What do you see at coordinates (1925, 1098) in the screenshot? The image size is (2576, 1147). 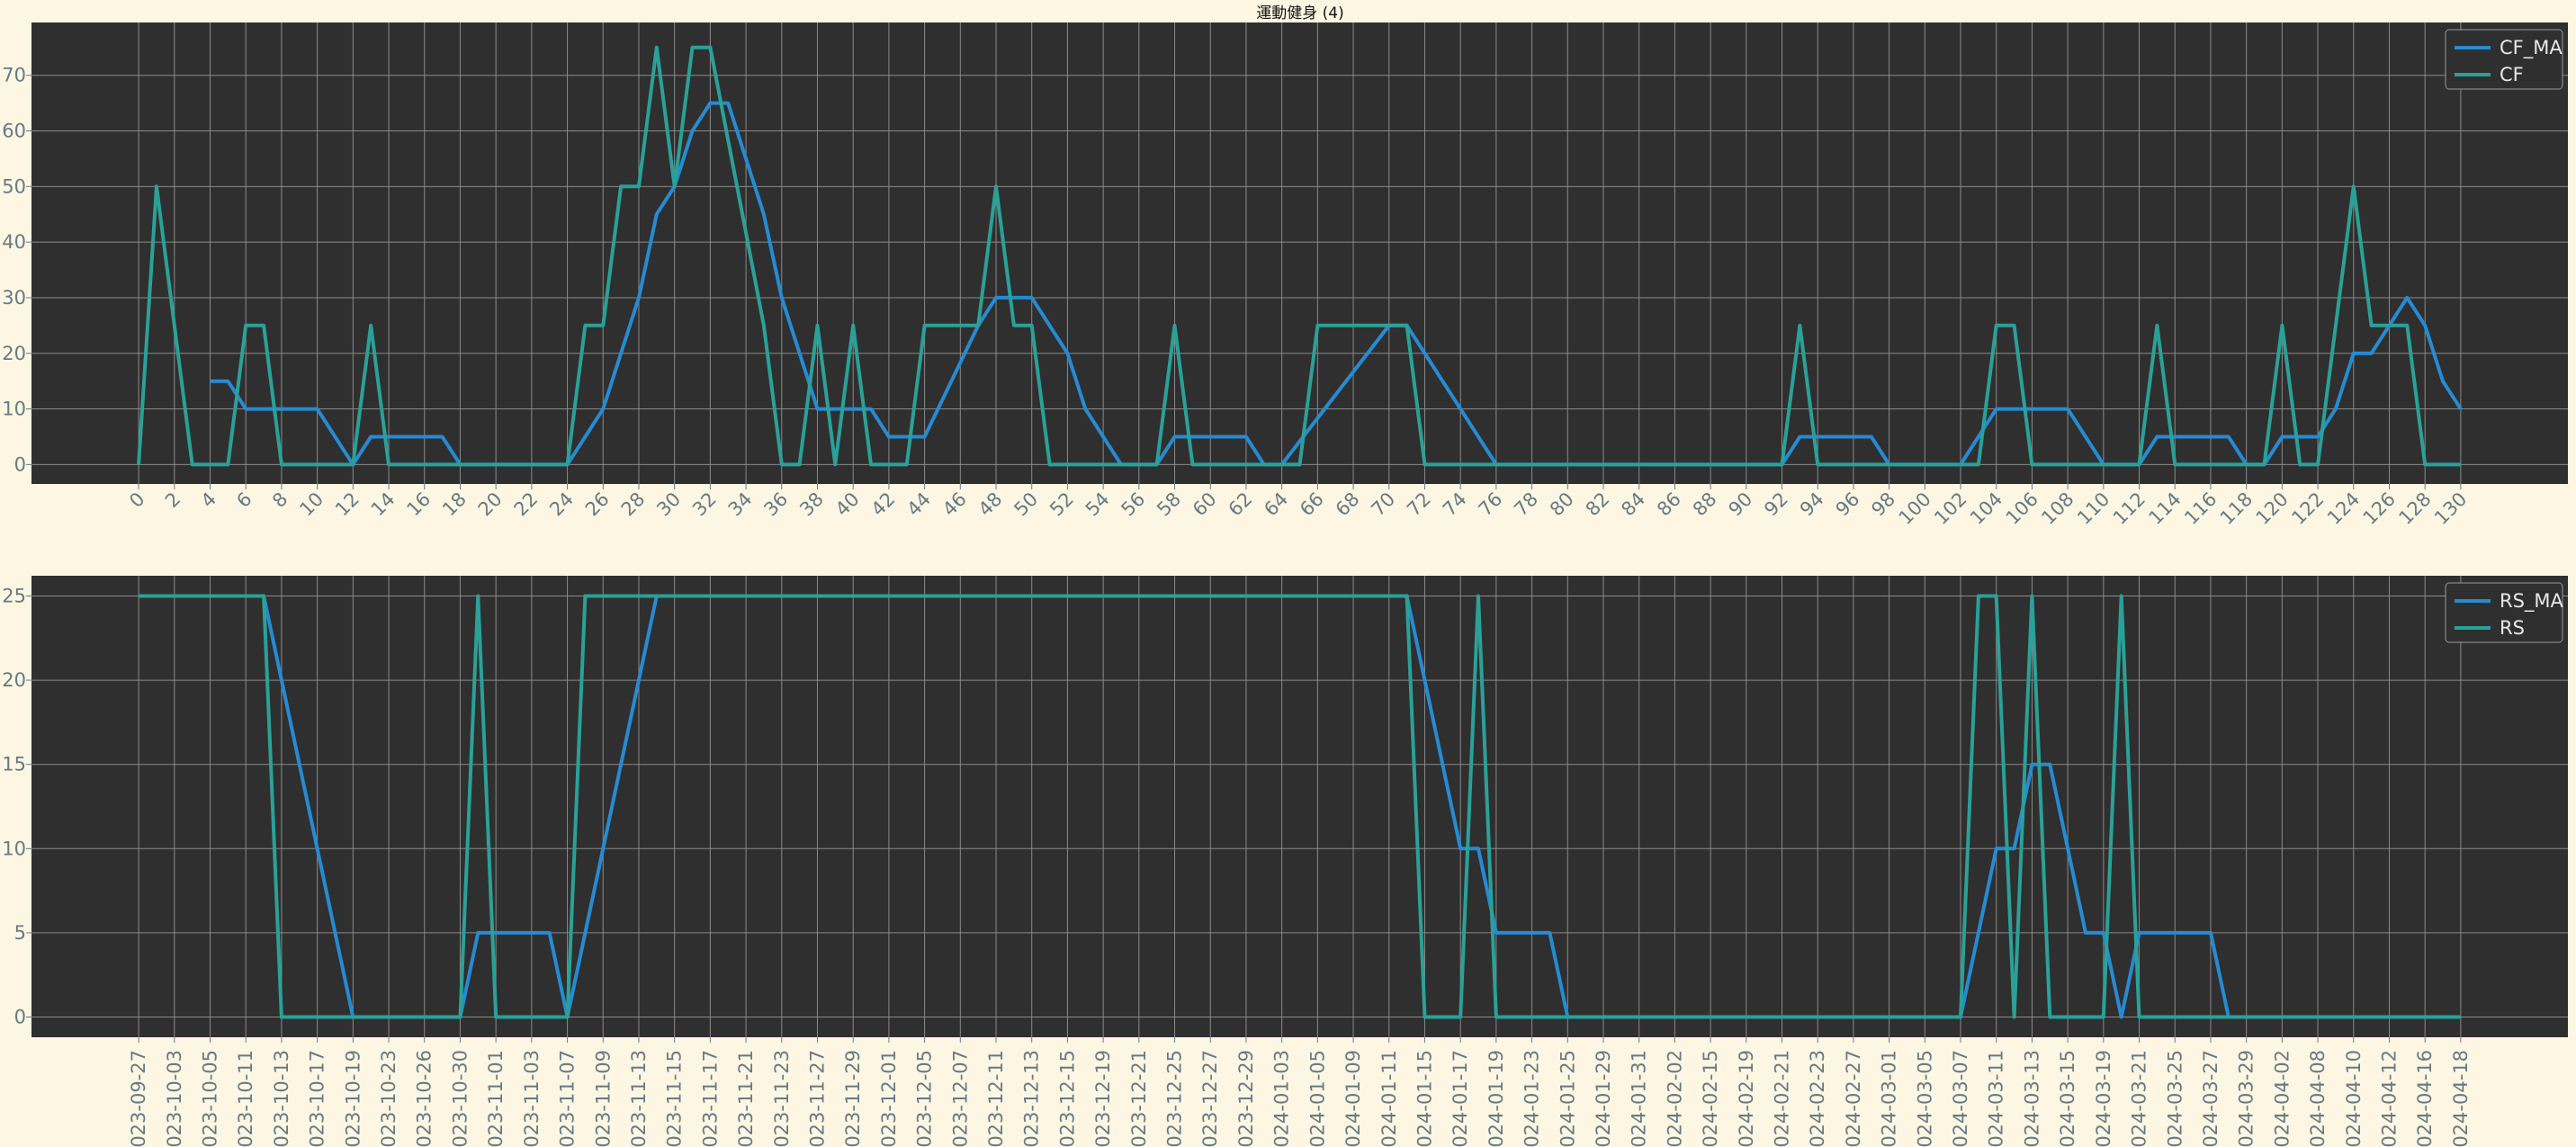 I see `x-tick-label: 2024-03-05` at bounding box center [1925, 1098].